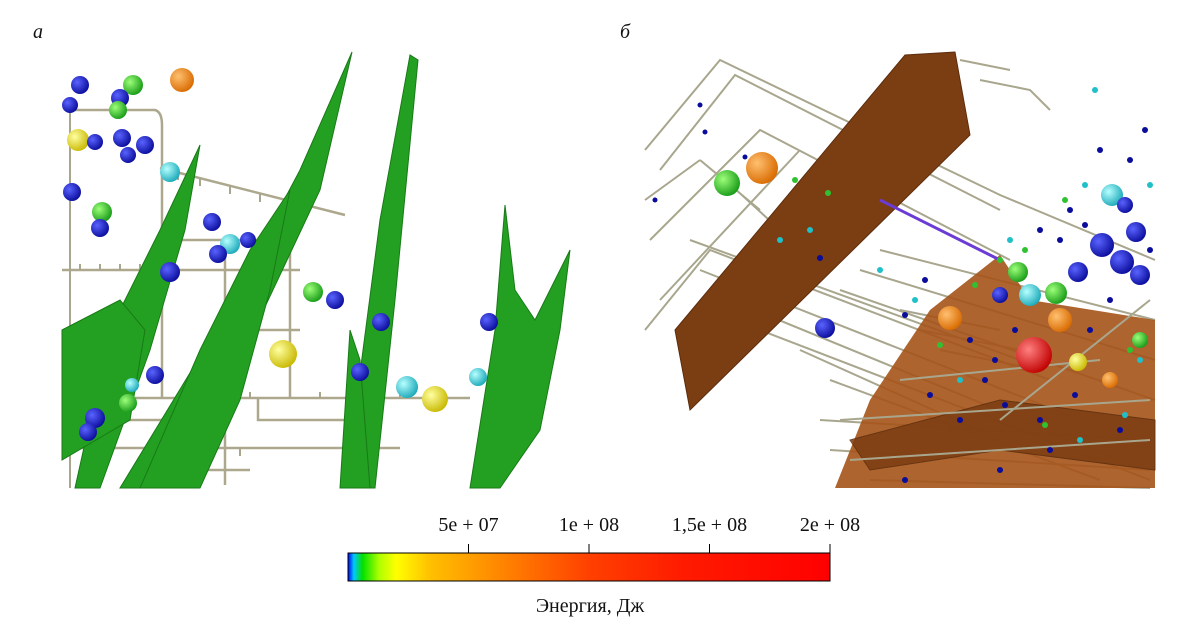  Describe the element at coordinates (468, 525) in the screenshot. I see `tick-label: 5e + 07` at that location.